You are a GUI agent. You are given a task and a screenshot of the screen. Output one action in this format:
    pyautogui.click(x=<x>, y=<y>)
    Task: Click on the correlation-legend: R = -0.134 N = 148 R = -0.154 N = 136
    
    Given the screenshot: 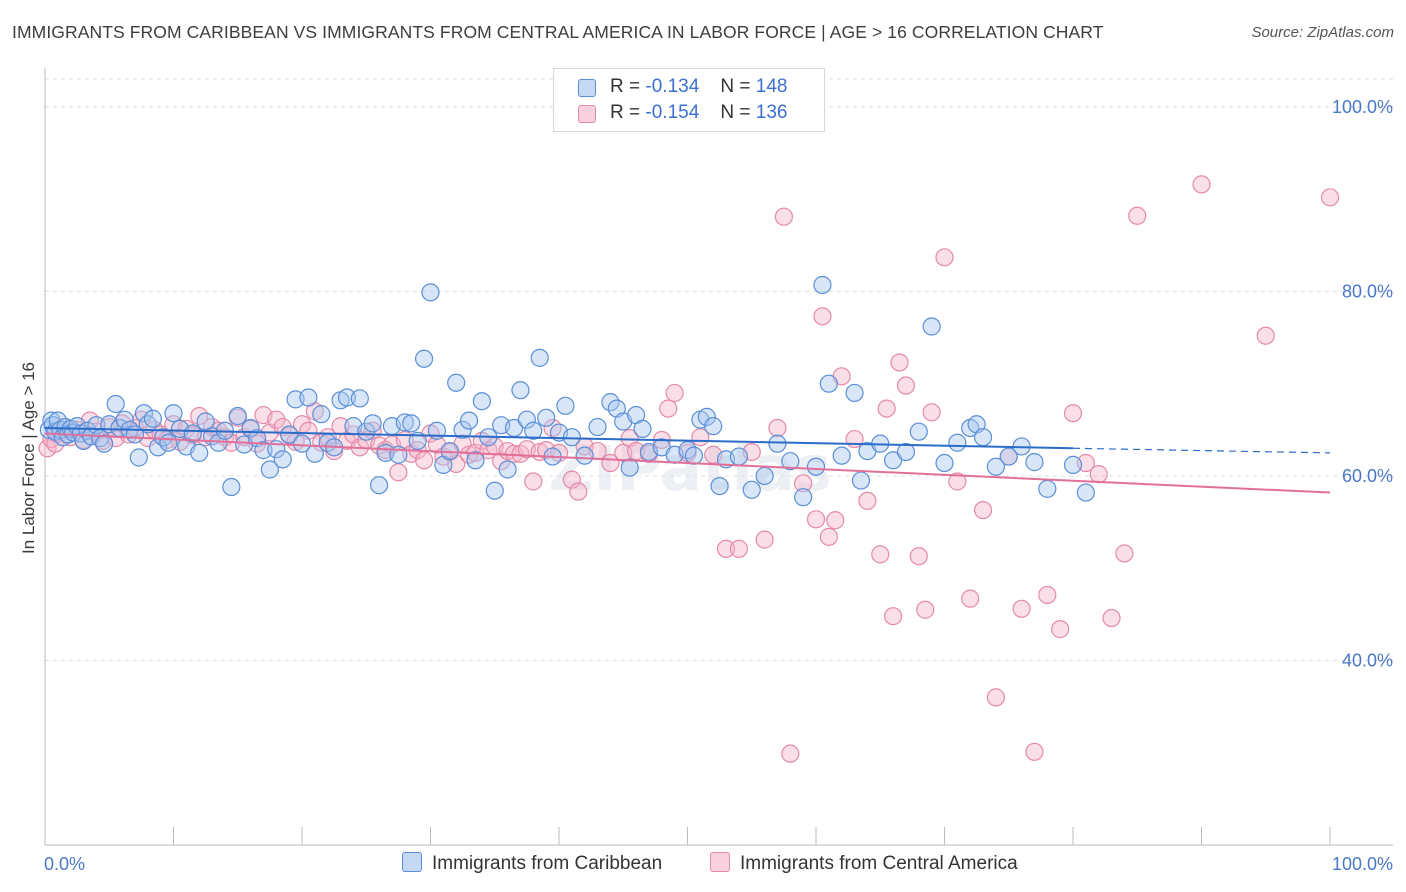 What is the action you would take?
    pyautogui.click(x=689, y=100)
    